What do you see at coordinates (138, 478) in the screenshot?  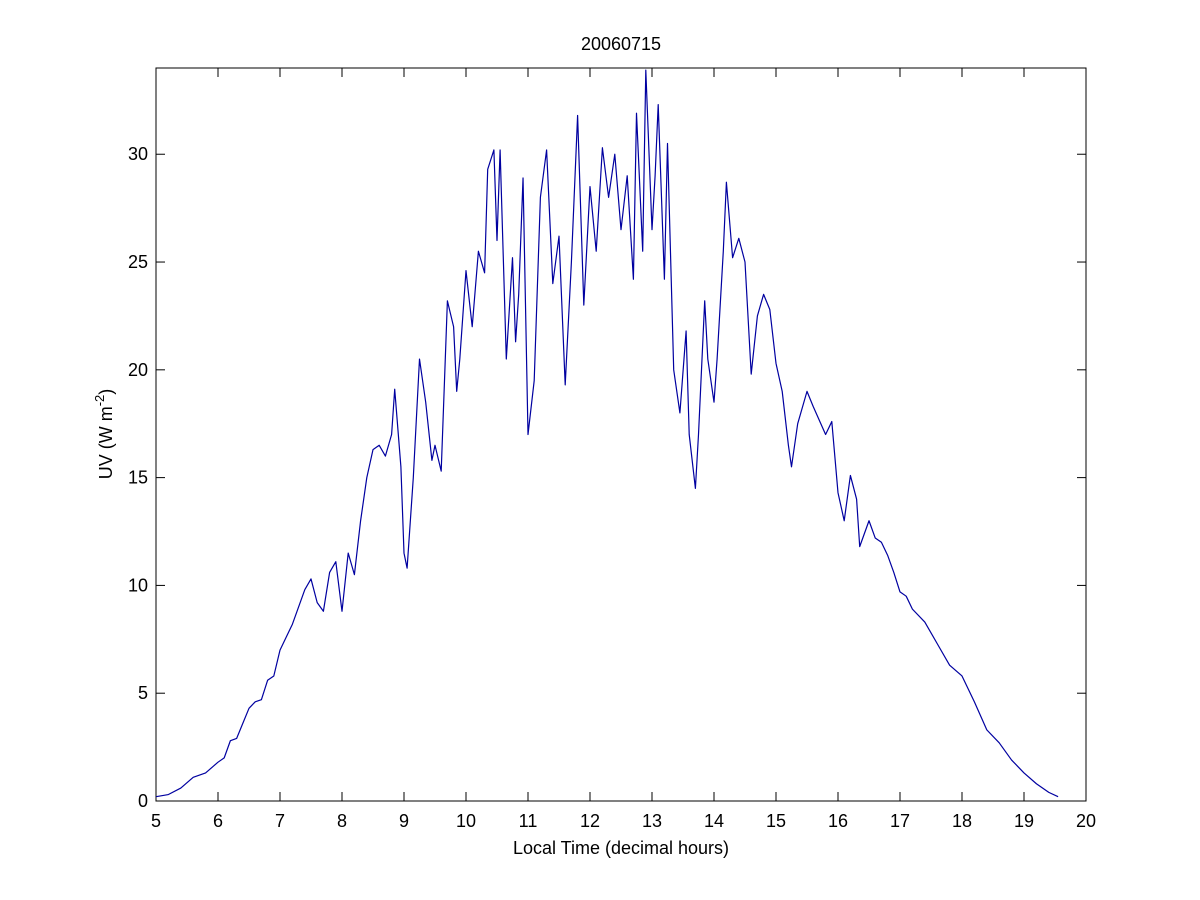 I see `y-tick-label: 15` at bounding box center [138, 478].